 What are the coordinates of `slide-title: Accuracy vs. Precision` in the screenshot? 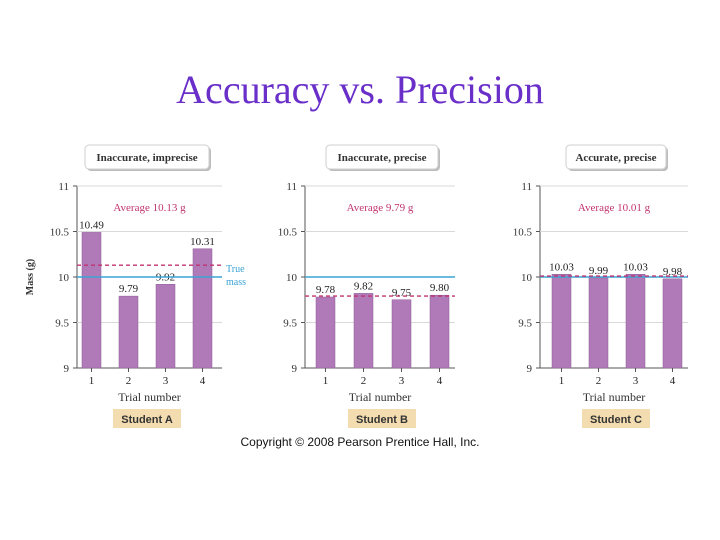 It's located at (360, 89).